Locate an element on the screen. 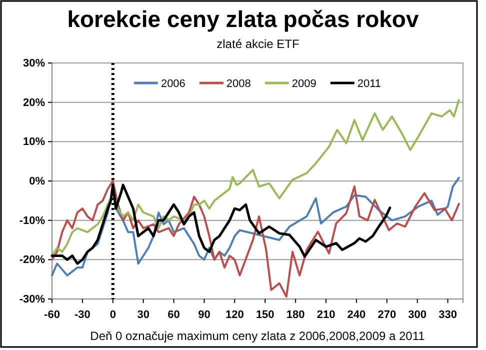 This screenshot has height=350, width=486. x-tick-label: 60 is located at coordinates (174, 315).